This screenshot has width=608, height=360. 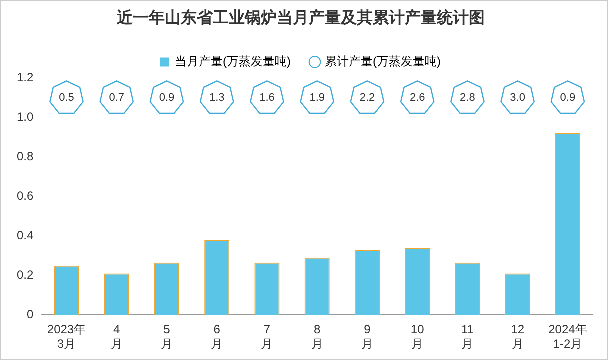 What do you see at coordinates (217, 337) in the screenshot?
I see `x-tick-label: 6月` at bounding box center [217, 337].